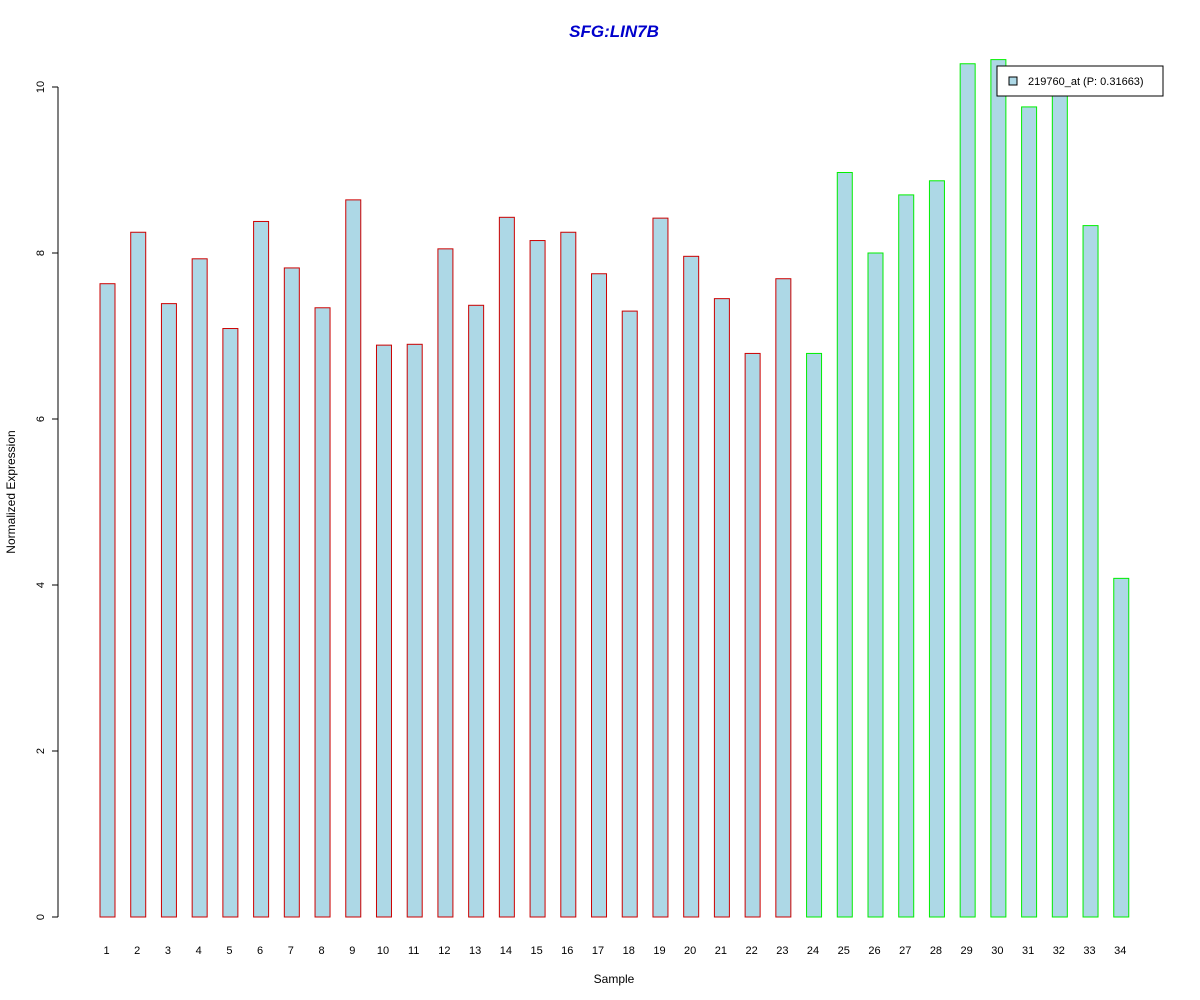 The image size is (1200, 1000). Describe the element at coordinates (598, 951) in the screenshot. I see `x-tick-label: 17` at that location.